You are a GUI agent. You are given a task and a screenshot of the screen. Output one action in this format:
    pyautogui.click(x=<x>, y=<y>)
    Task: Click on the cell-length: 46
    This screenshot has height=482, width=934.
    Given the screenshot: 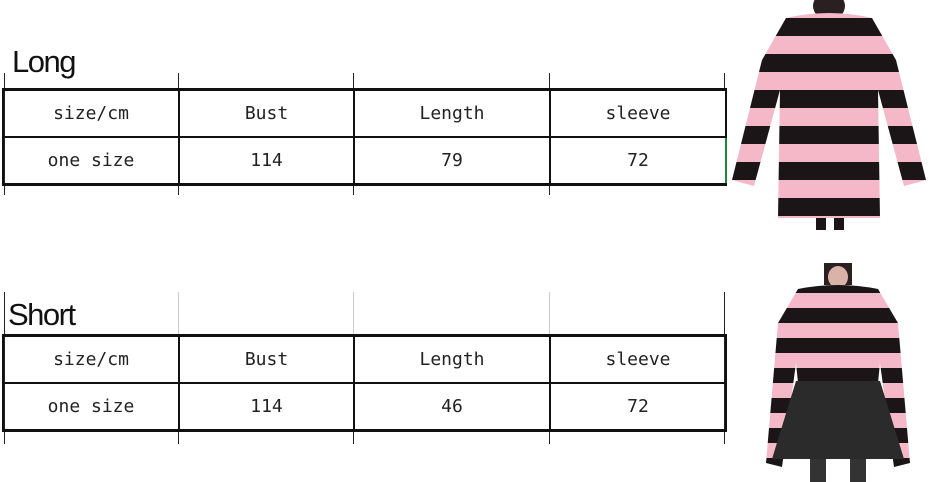 What is the action you would take?
    pyautogui.click(x=452, y=407)
    